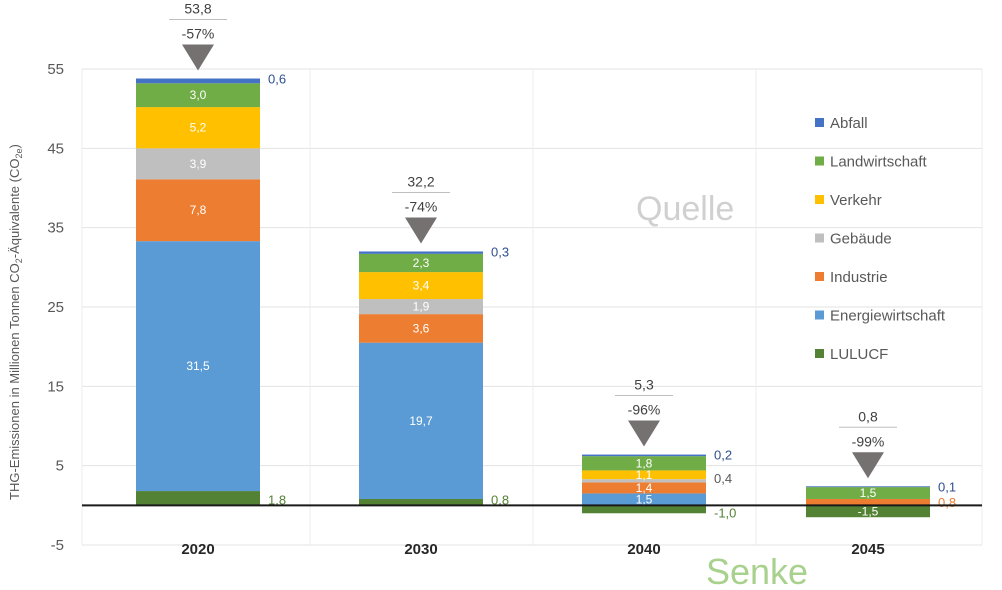 The image size is (1002, 590). I want to click on segment-value-label: 2,3, so click(421, 263).